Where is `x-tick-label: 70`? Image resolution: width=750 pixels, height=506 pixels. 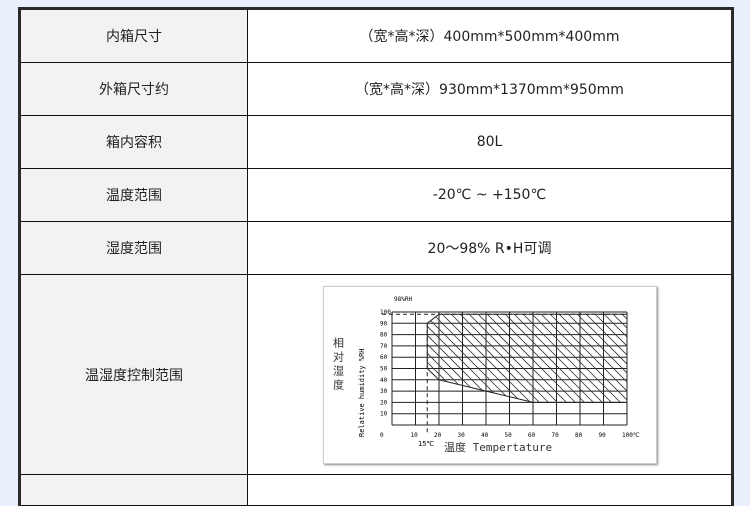
x-tick-label: 70 is located at coordinates (555, 435).